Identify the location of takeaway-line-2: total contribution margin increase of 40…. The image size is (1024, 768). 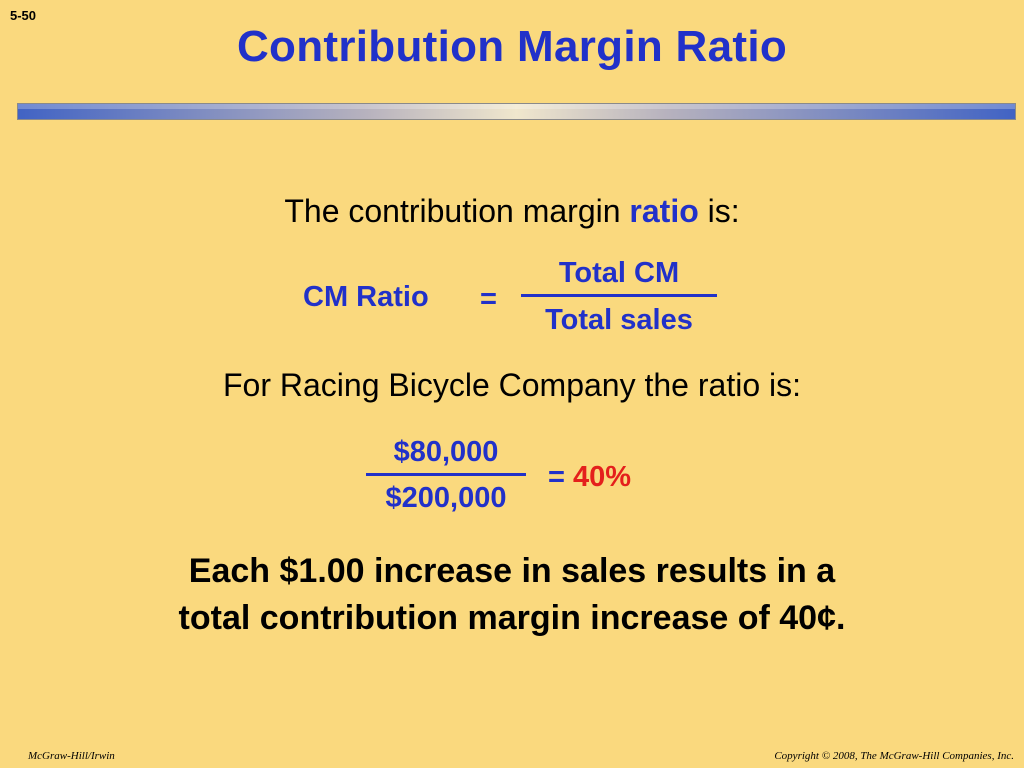
(512, 618).